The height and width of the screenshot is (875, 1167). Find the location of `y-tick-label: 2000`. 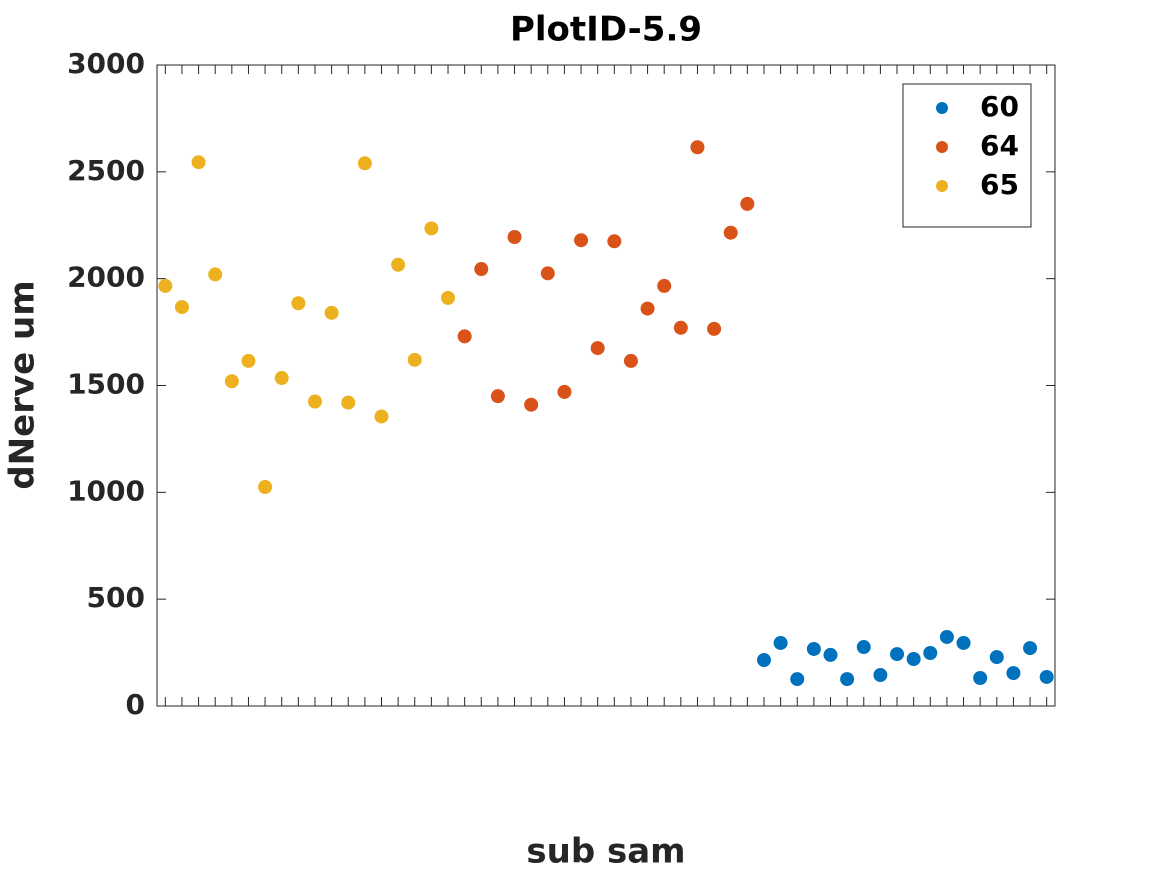

y-tick-label: 2000 is located at coordinates (106, 277).